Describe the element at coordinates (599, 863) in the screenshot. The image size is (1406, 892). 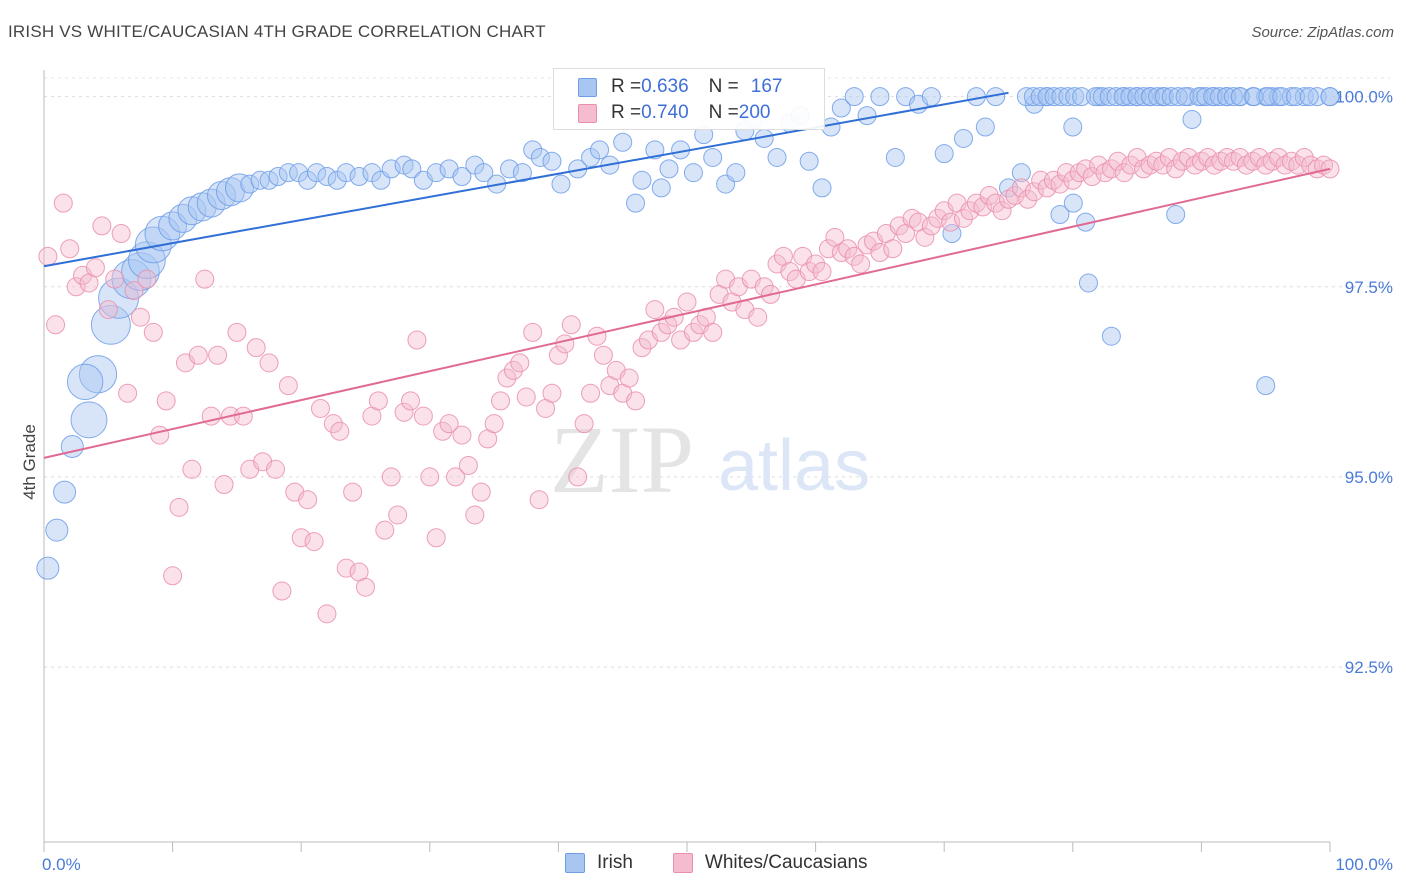
I see `legend-item-irish: Irish` at that location.